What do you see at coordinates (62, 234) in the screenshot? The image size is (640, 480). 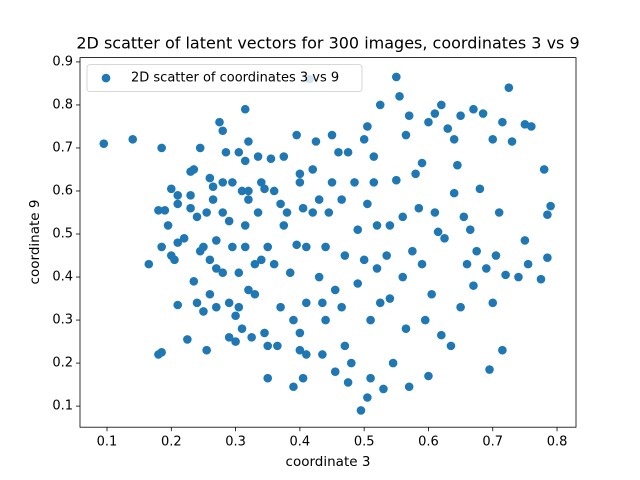 I see `y-tick-label: 0.5` at bounding box center [62, 234].